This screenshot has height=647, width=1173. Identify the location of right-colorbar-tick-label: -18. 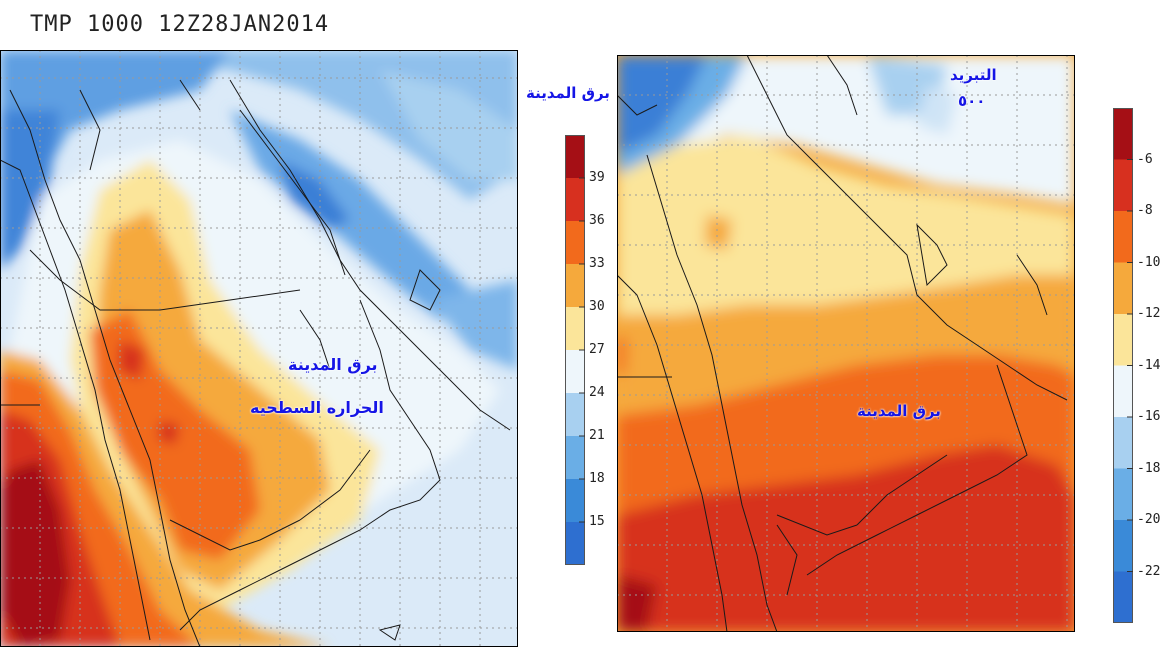
(1149, 468).